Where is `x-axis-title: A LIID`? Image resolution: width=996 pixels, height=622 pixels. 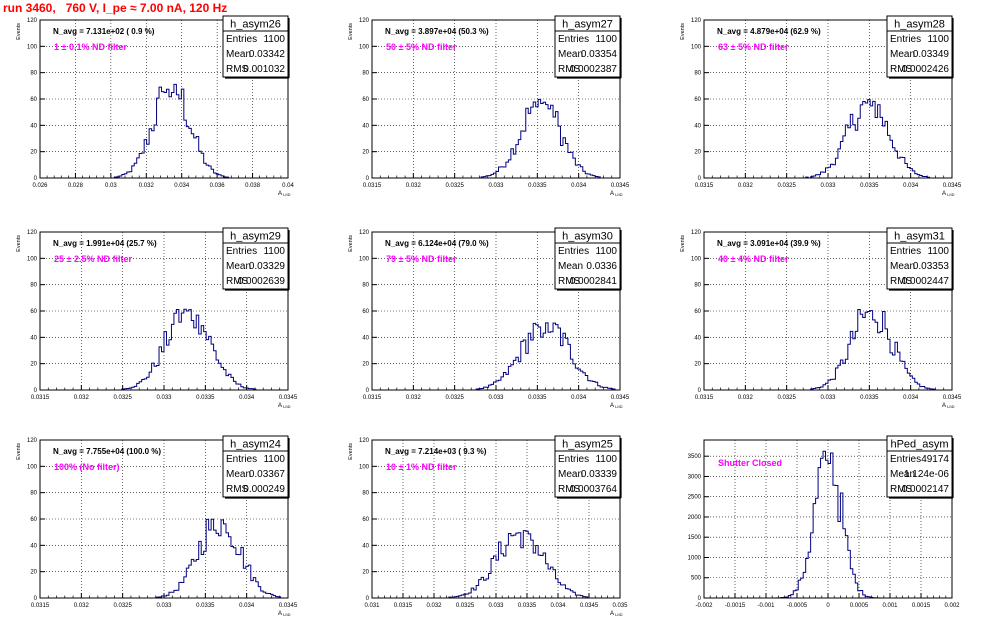 x-axis-title: A LIID is located at coordinates (616, 406).